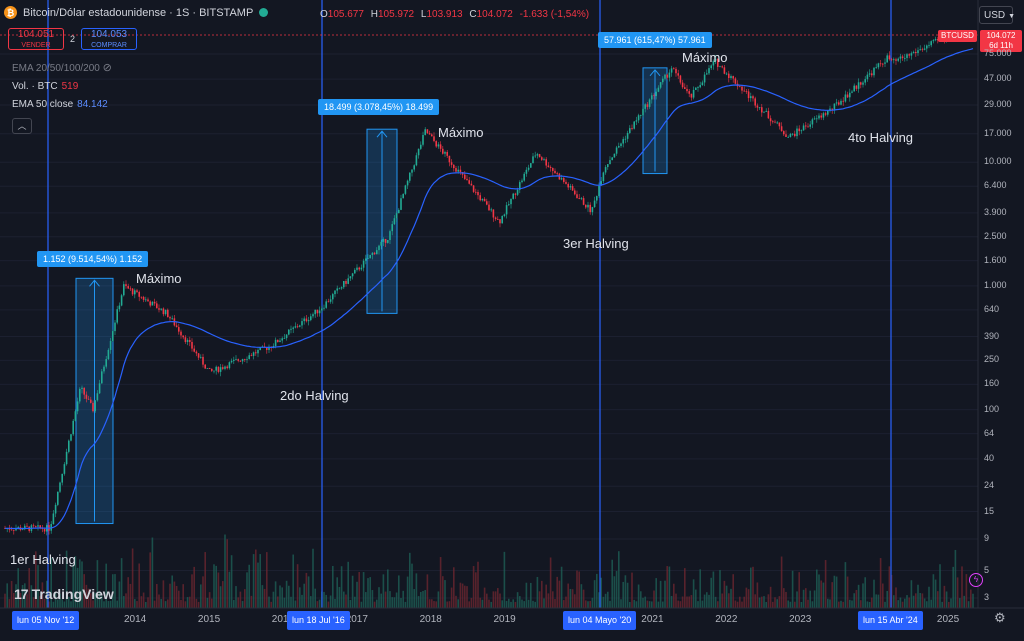 This screenshot has width=1024, height=641. Describe the element at coordinates (976, 580) in the screenshot. I see `alert-bolt-icon: ϟ` at that location.